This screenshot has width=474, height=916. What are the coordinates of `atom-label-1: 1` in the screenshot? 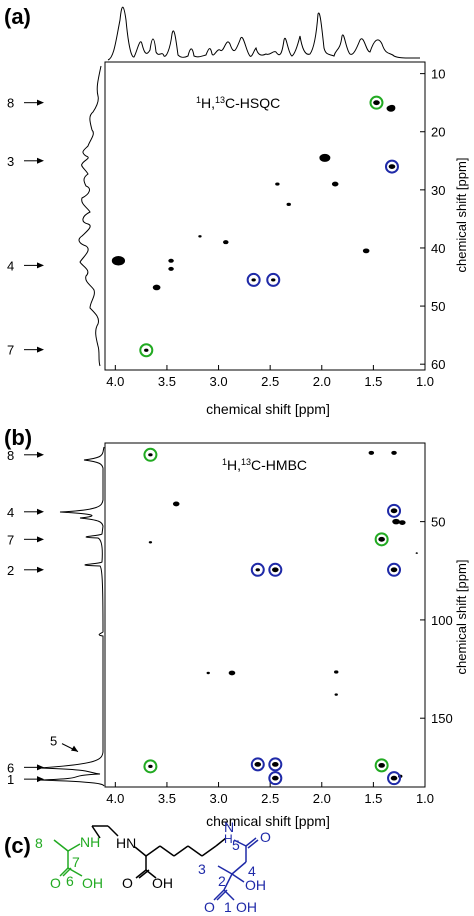 It's located at (228, 907).